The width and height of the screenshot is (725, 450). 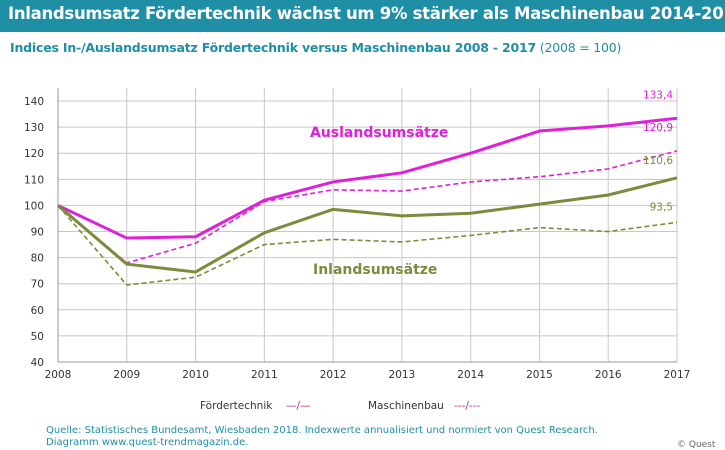 What do you see at coordinates (379, 133) in the screenshot?
I see `annotation-0: Auslandsumsätze` at bounding box center [379, 133].